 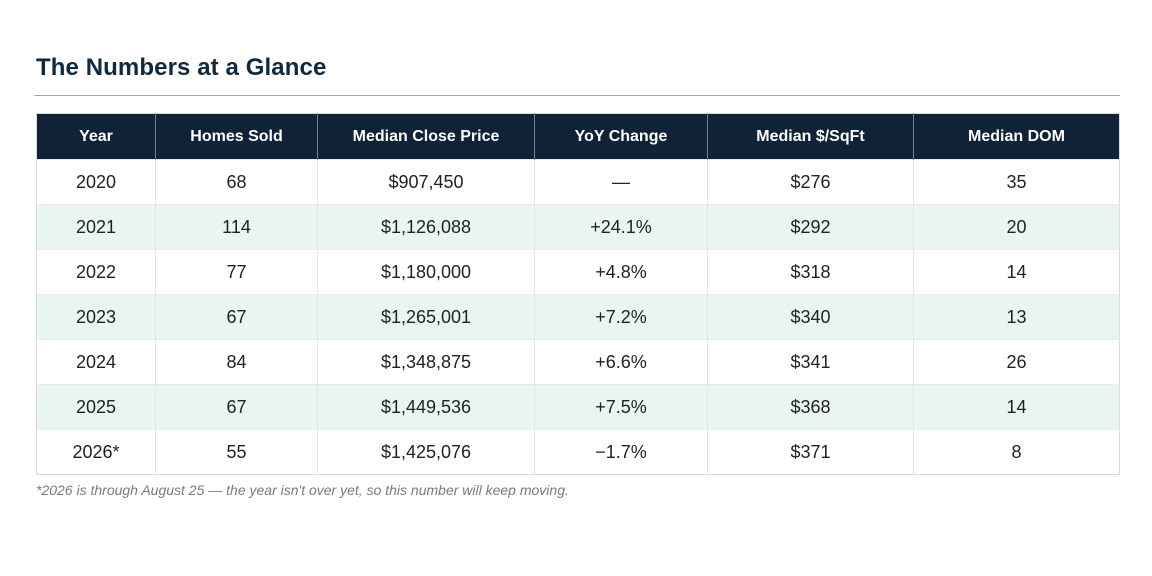 I want to click on cell-median-price-per-sqft: $341, so click(x=810, y=362).